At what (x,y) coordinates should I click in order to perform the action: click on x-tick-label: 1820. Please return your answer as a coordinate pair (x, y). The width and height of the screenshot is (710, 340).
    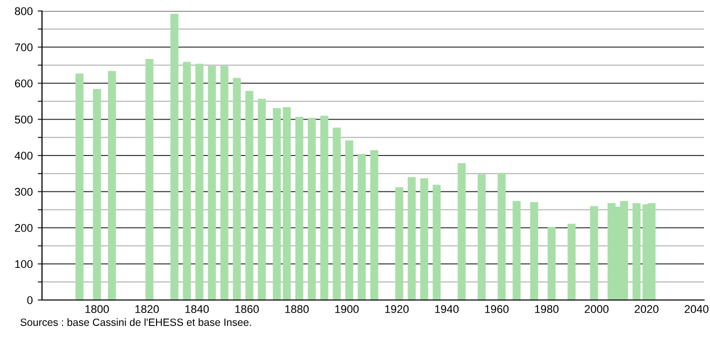
    Looking at the image, I should click on (147, 309).